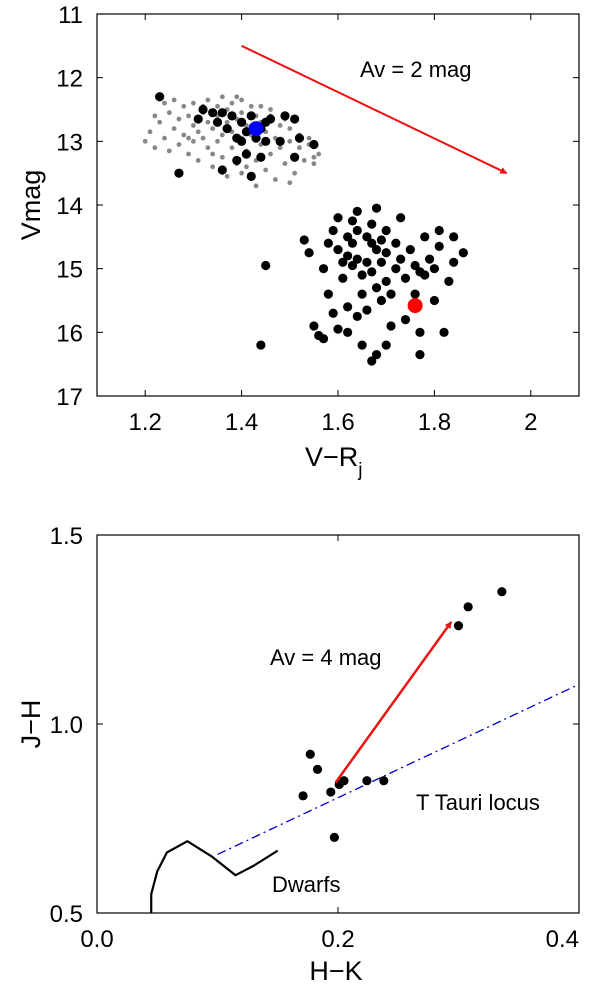 This screenshot has width=600, height=986. Describe the element at coordinates (530, 422) in the screenshot. I see `cmd-x-tick-label: 2` at that location.